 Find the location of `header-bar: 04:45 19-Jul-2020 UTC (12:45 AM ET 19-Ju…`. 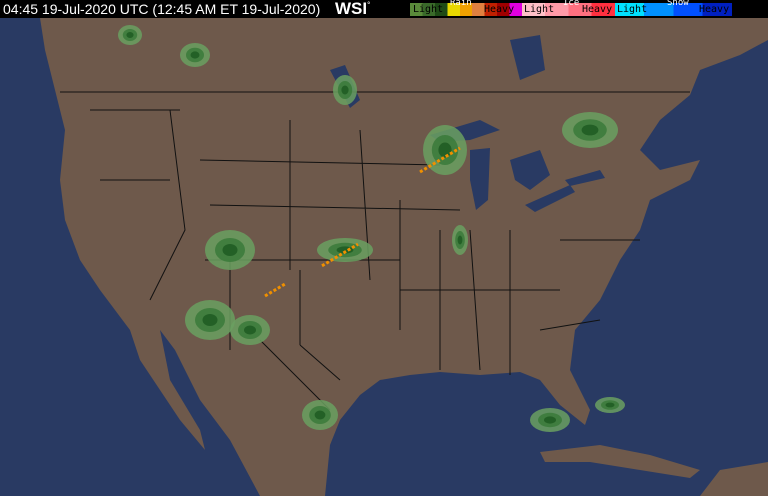

header-bar: 04:45 19-Jul-2020 UTC (12:45 AM ET 19-Ju… is located at coordinates (384, 9).